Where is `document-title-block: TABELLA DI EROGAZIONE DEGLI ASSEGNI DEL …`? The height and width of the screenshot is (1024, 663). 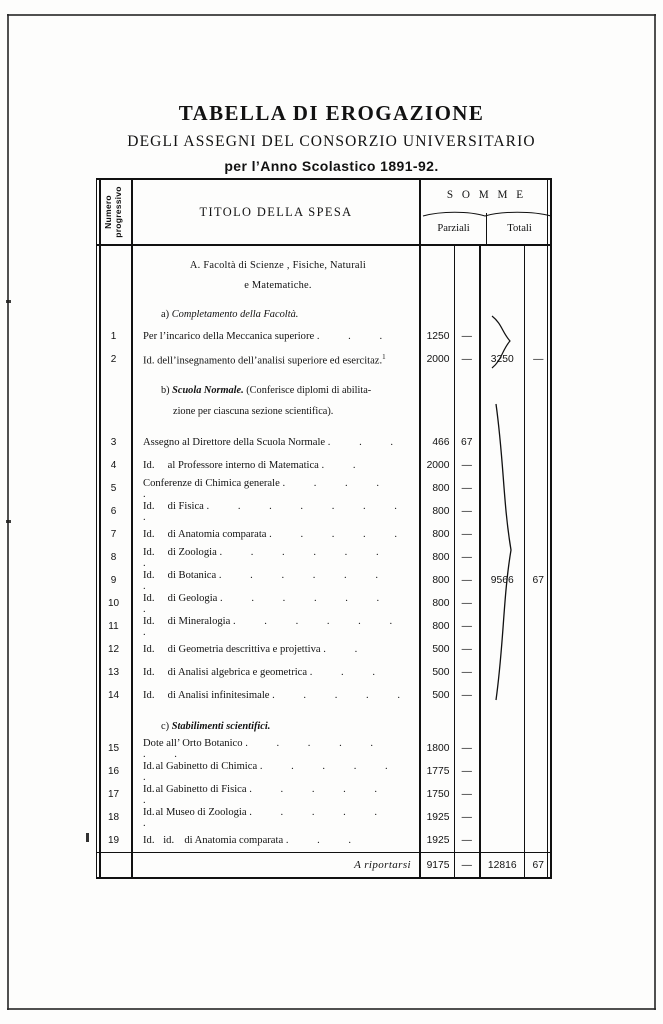 document-title-block: TABELLA DI EROGAZIONE DEGLI ASSEGNI DEL … is located at coordinates (331, 137).